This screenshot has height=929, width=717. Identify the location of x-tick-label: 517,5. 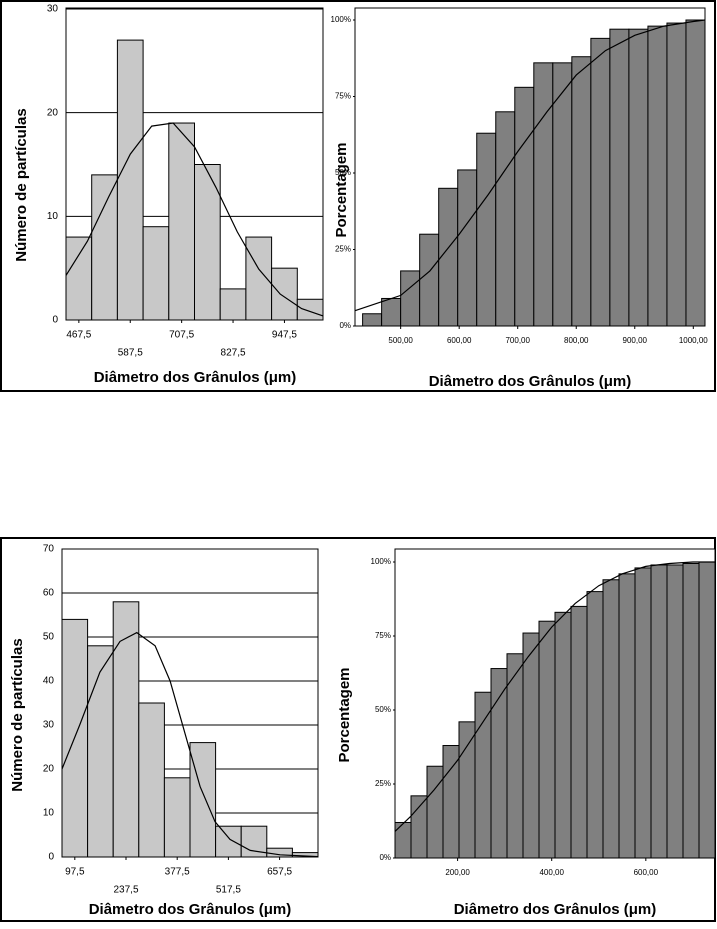
(228, 890).